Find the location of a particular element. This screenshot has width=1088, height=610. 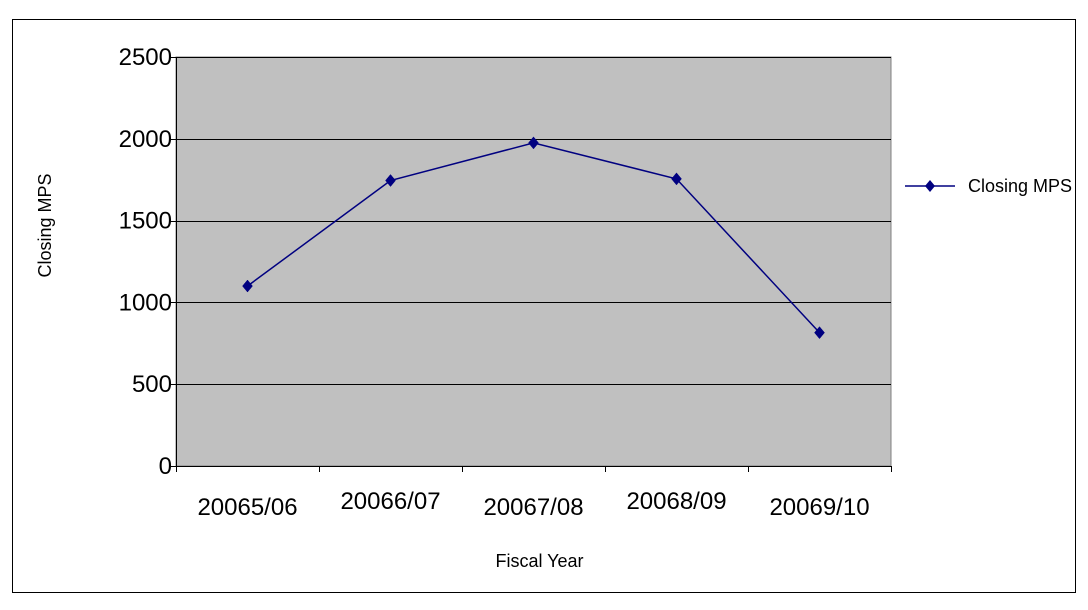

legend-marker is located at coordinates (930, 186).